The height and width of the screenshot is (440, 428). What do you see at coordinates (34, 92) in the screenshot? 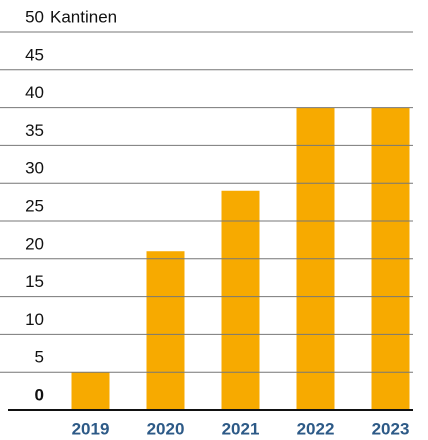
I see `y-tick-label: 40` at bounding box center [34, 92].